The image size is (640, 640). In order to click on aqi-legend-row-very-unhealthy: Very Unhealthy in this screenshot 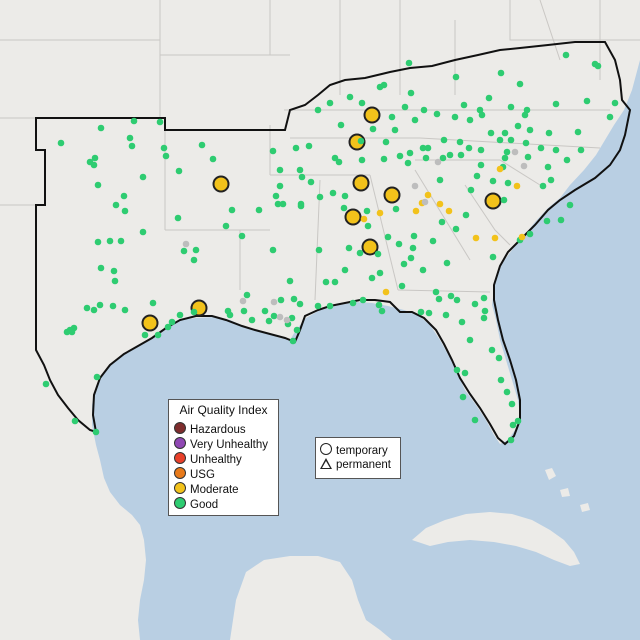, I will do `click(221, 444)`.